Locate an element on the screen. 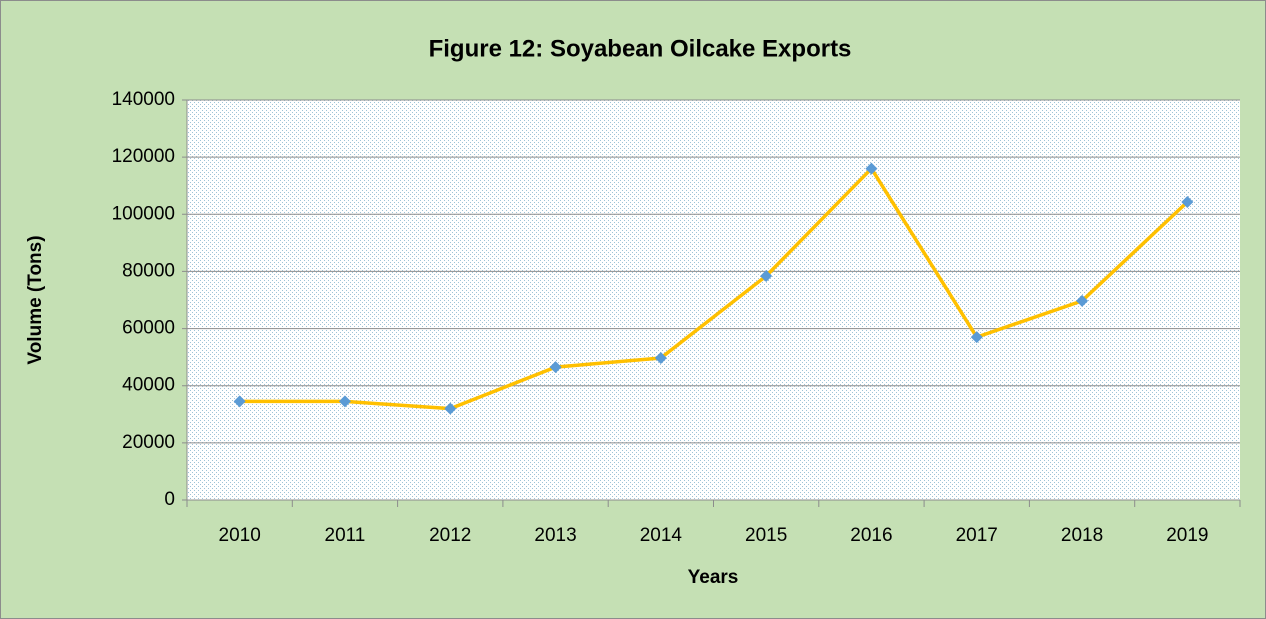 The height and width of the screenshot is (619, 1266). x-axis-title: Years is located at coordinates (713, 577).